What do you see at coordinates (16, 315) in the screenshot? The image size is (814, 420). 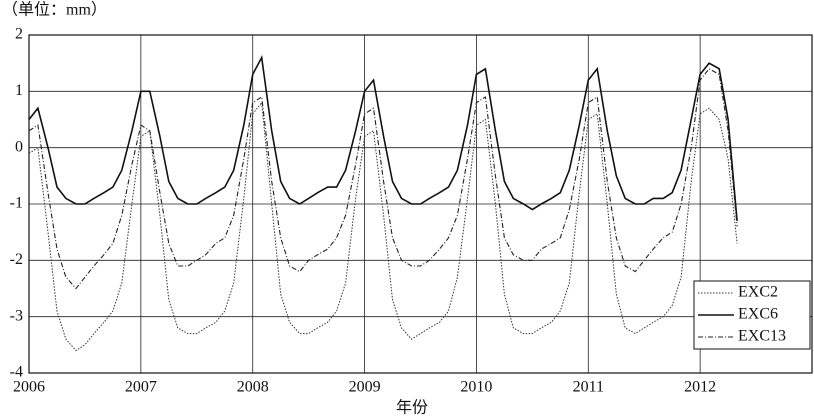 I see `y-tick-label: -3` at bounding box center [16, 315].